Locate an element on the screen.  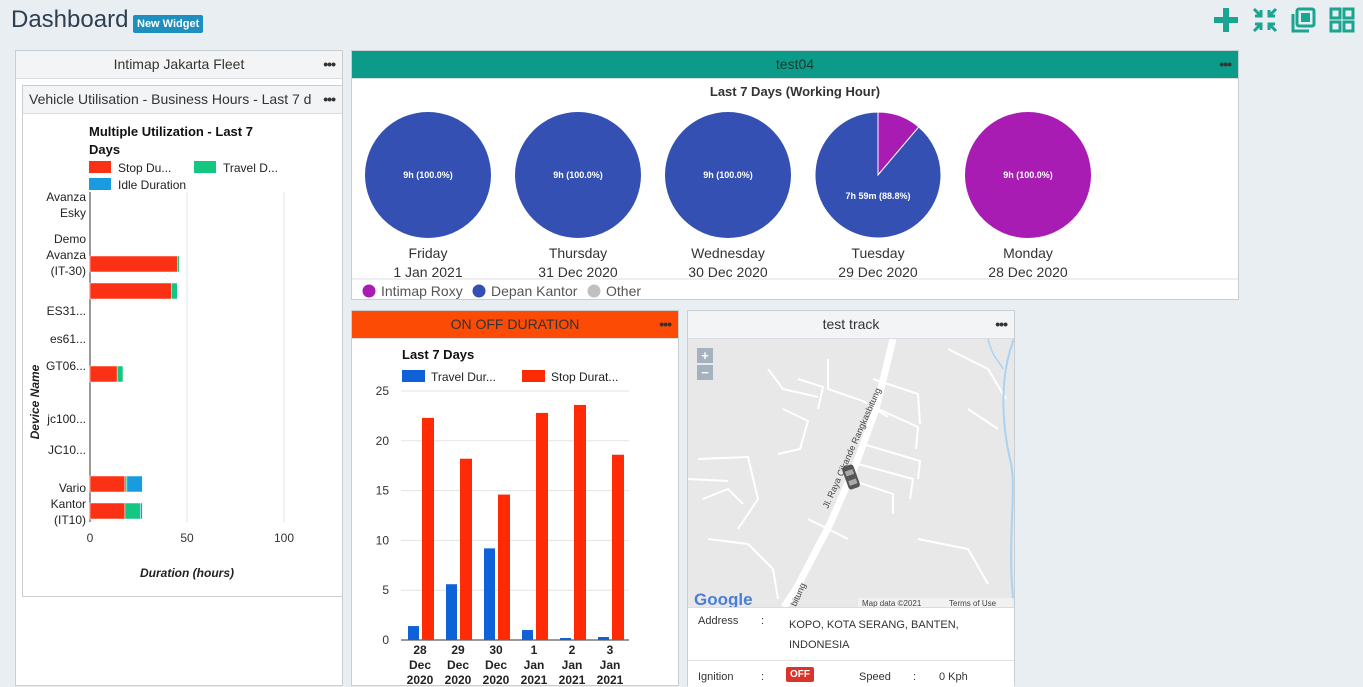
onoff-header: ON OFF DURATION ••• is located at coordinates (515, 325).